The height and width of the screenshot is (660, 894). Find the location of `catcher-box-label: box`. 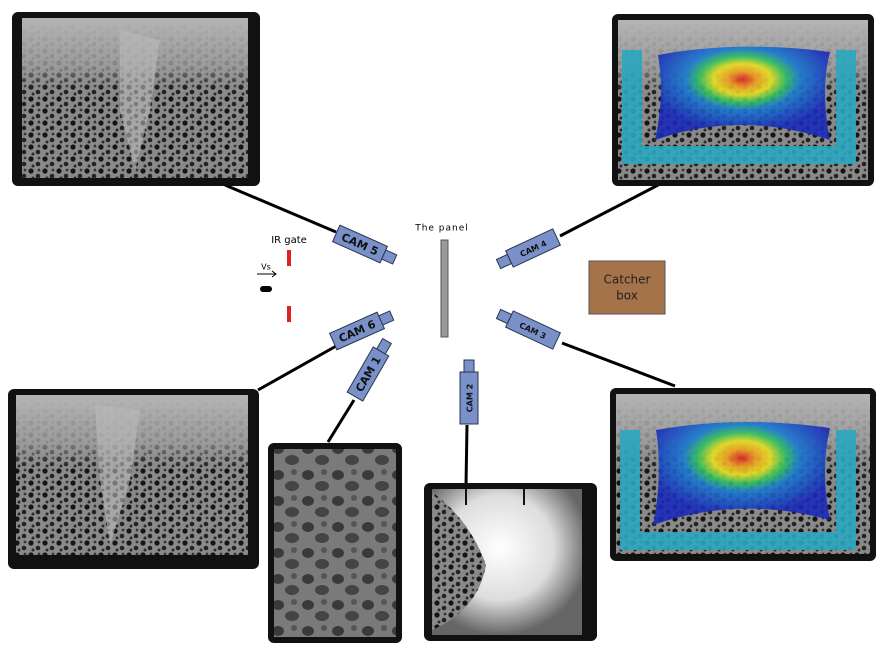

catcher-box-label: box is located at coordinates (627, 296).